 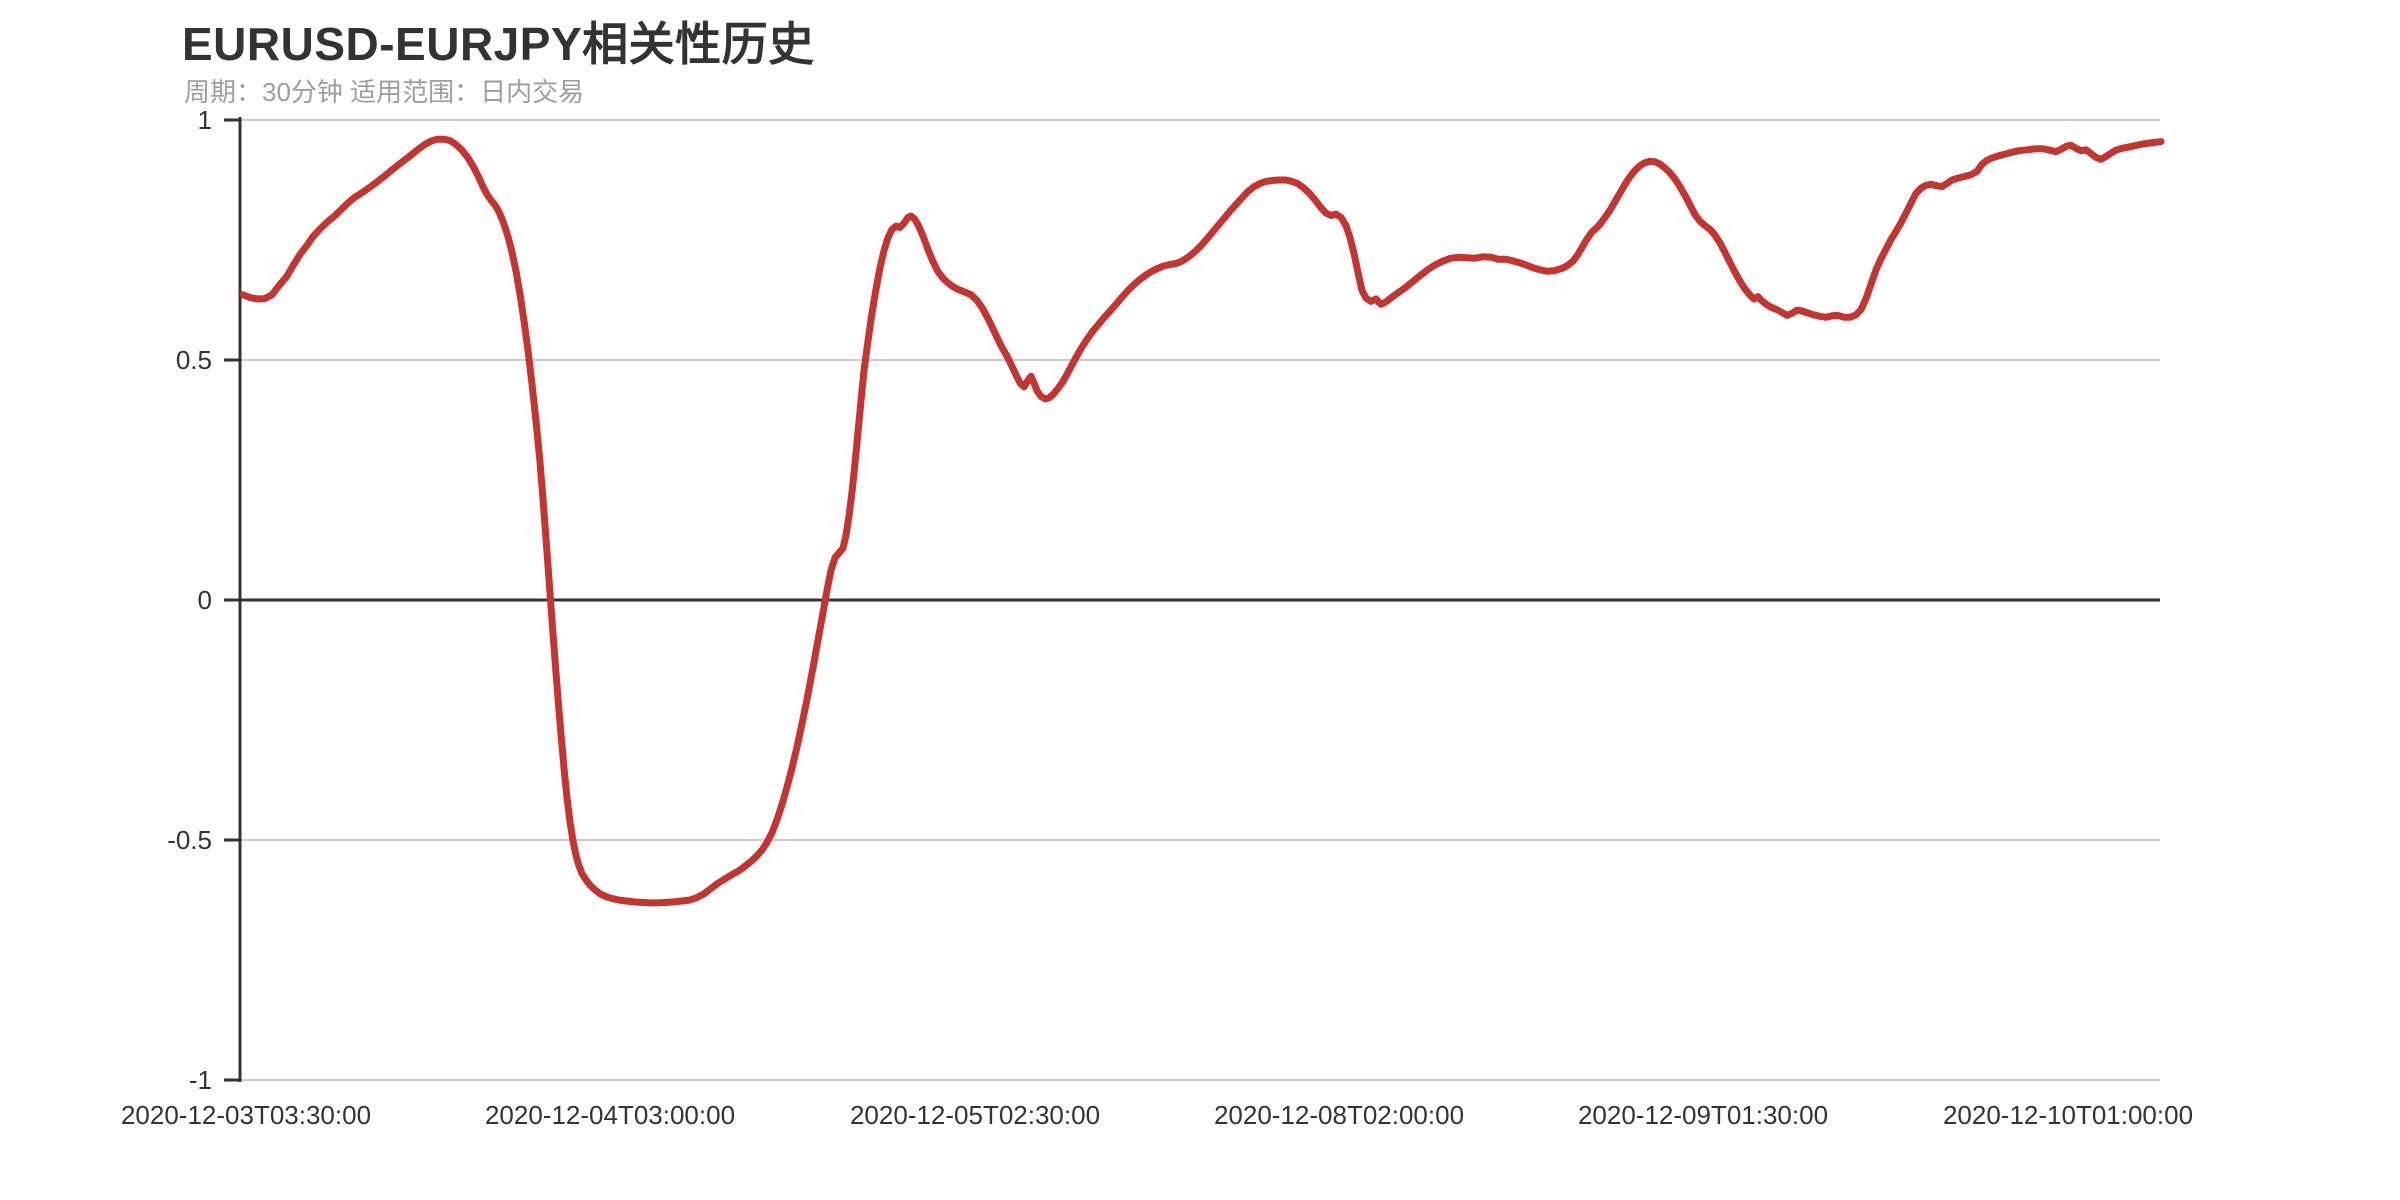 What do you see at coordinates (205, 600) in the screenshot?
I see `y-axis-tick-label: 0` at bounding box center [205, 600].